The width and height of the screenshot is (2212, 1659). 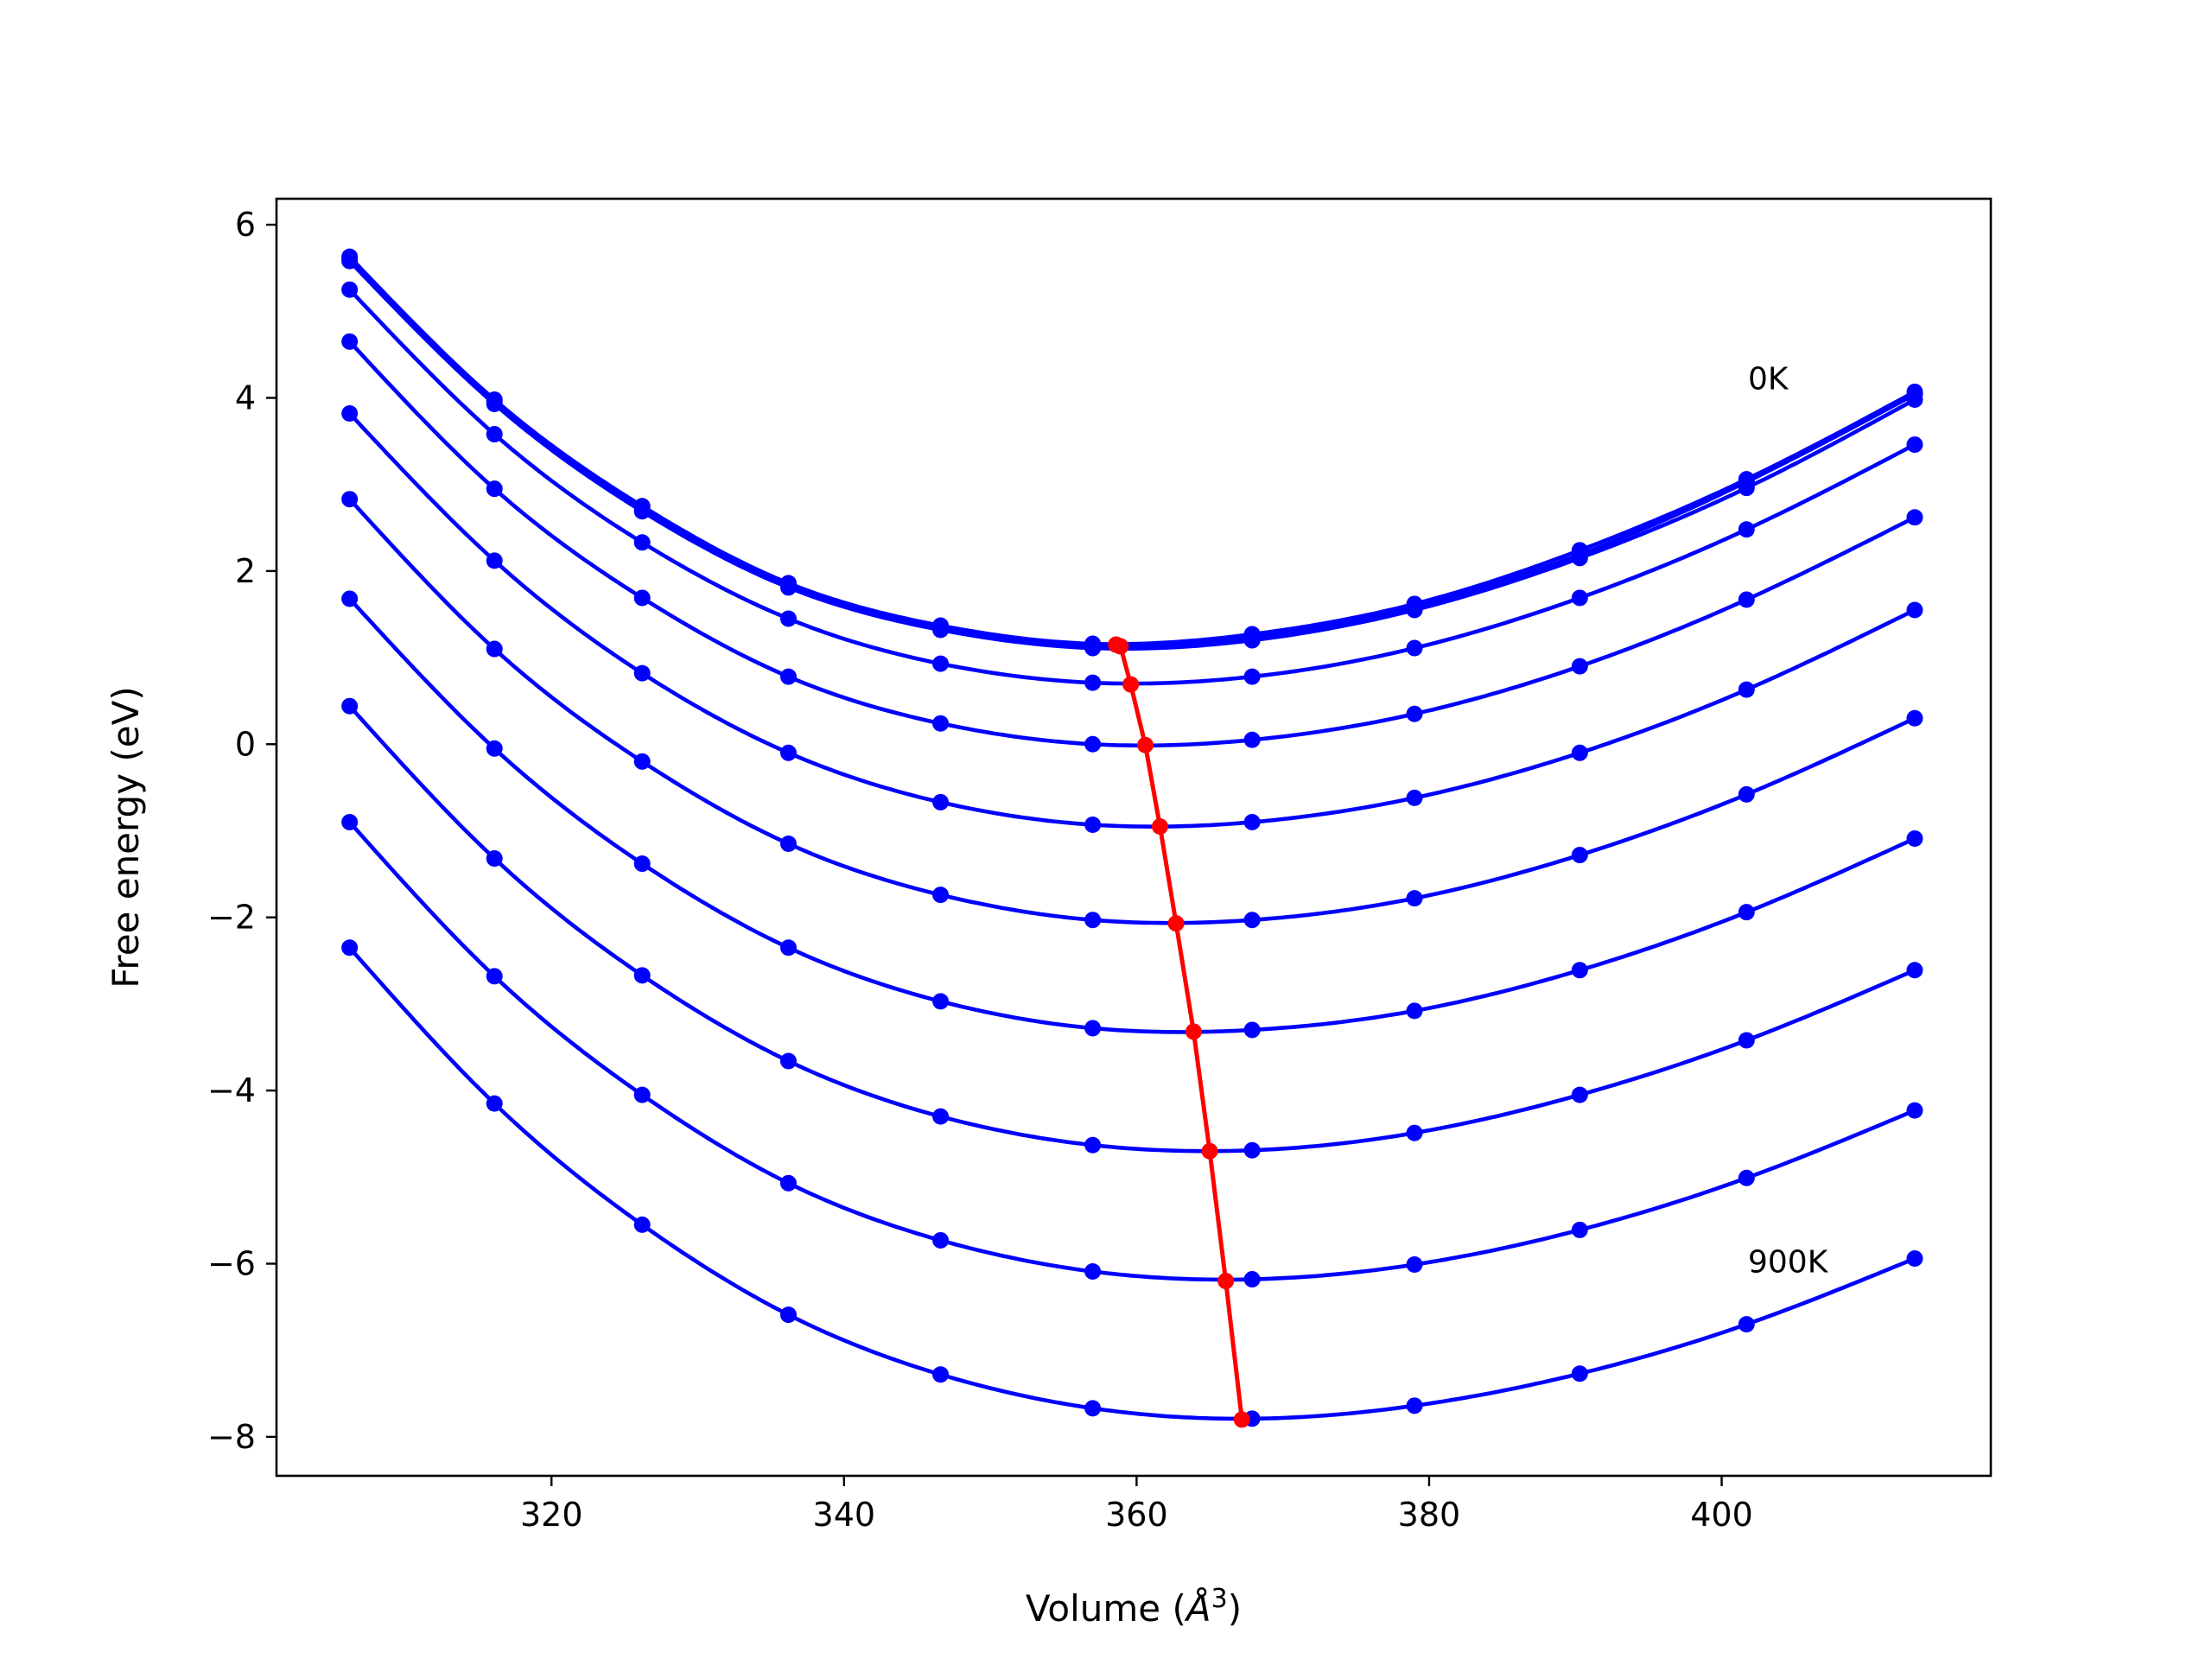 What do you see at coordinates (245, 744) in the screenshot?
I see `y-tick-label: 0` at bounding box center [245, 744].